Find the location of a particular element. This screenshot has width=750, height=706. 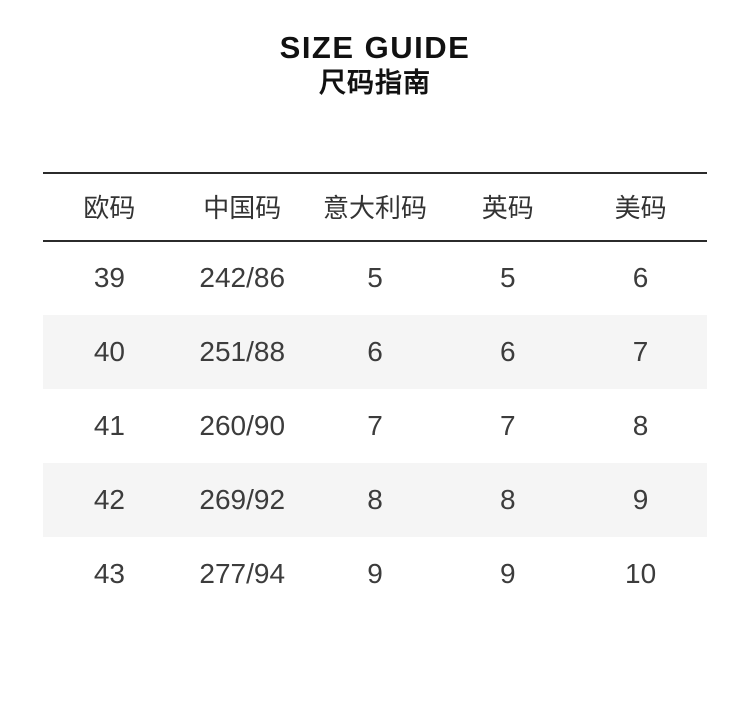

size-cell-eu: 42 is located at coordinates (109, 499).